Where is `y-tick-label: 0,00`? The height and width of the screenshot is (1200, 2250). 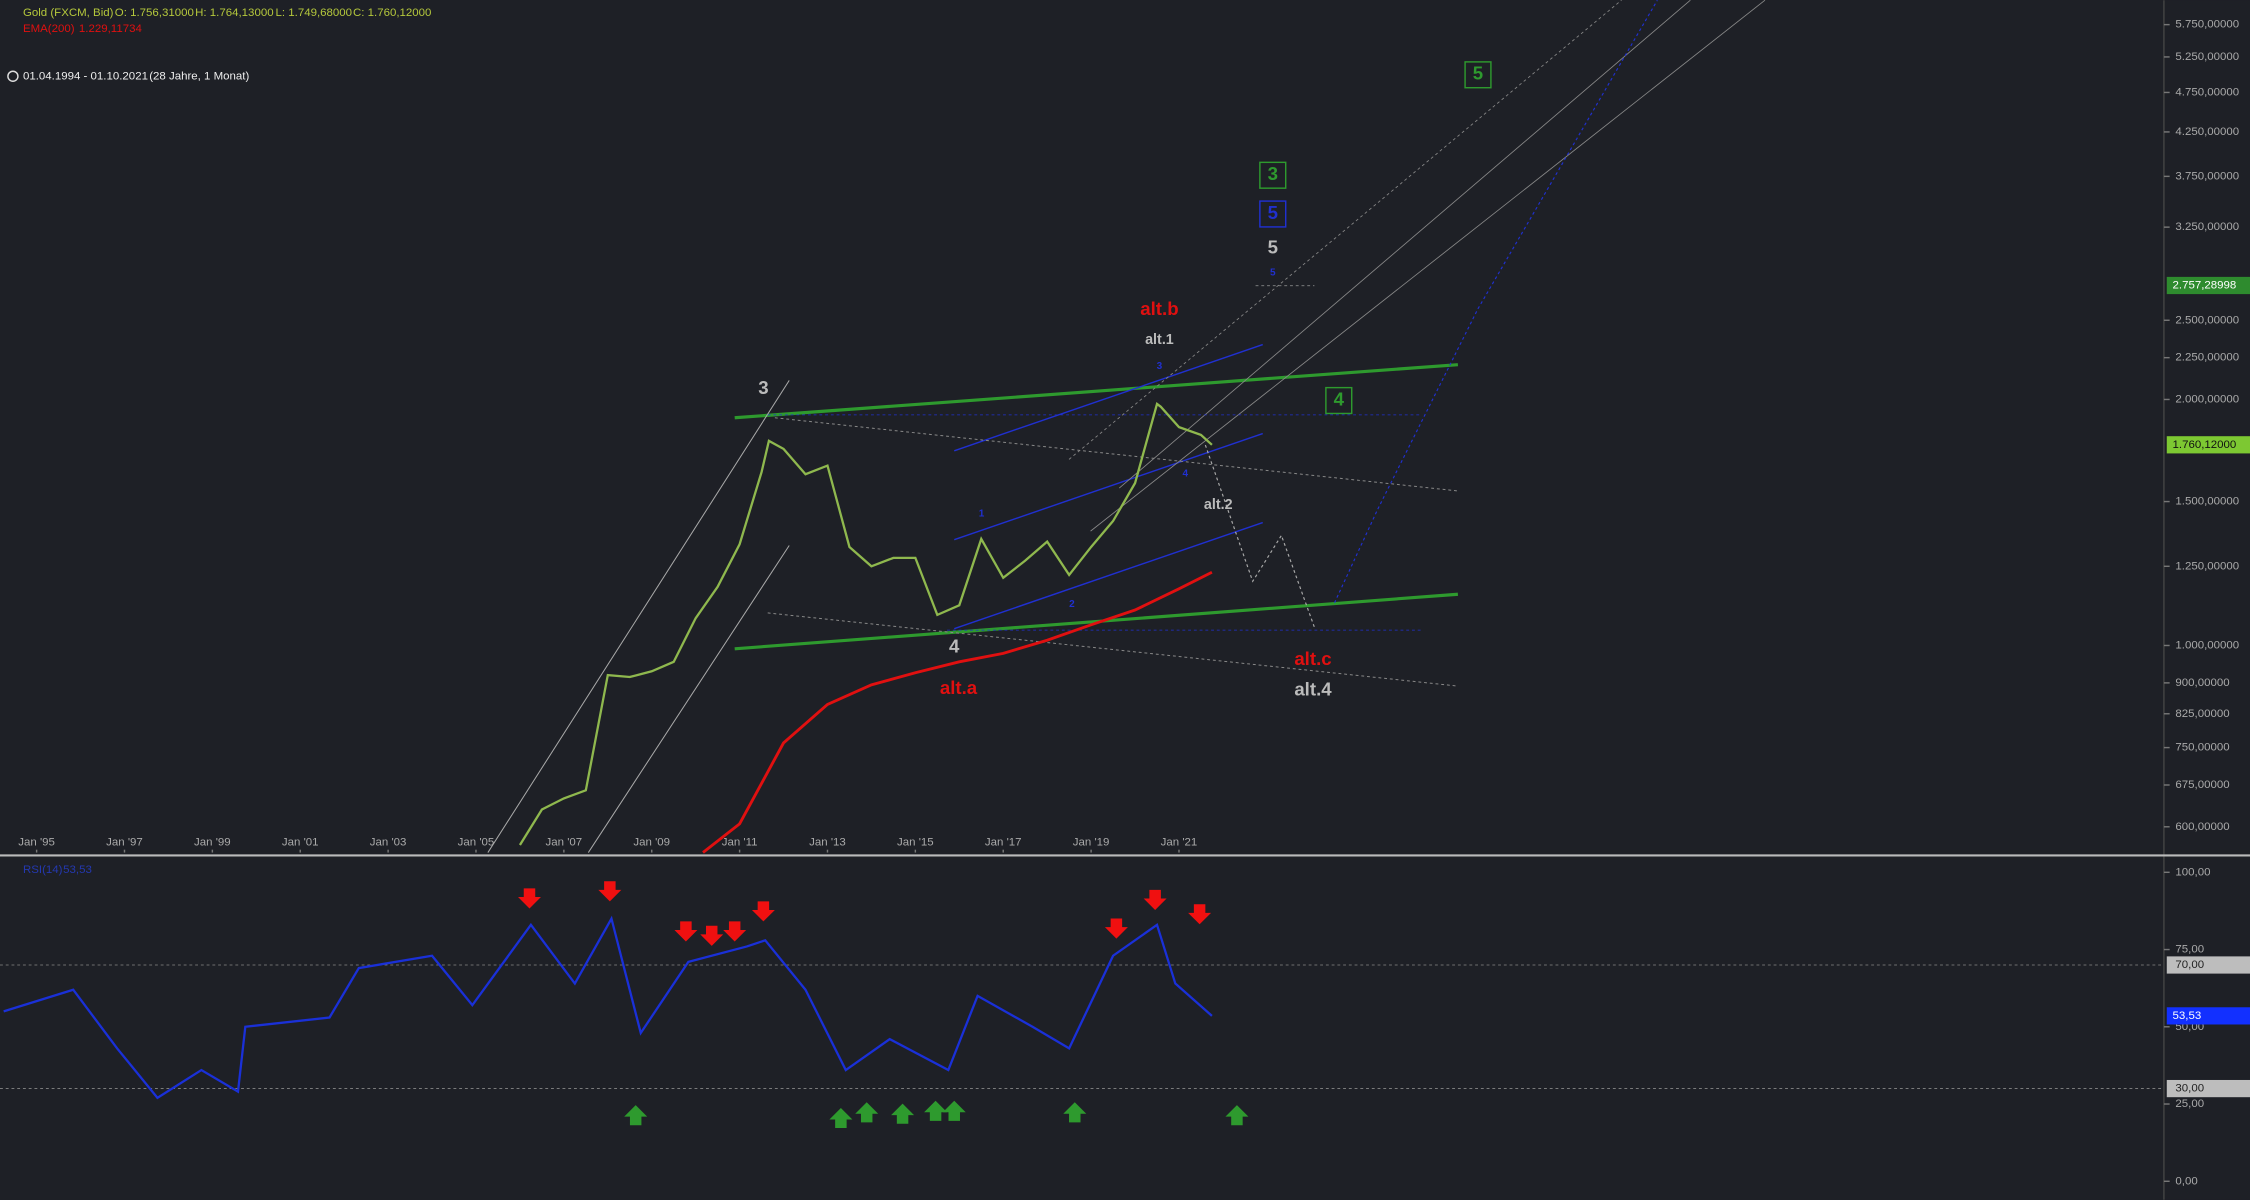 y-tick-label: 0,00 is located at coordinates (2186, 1181).